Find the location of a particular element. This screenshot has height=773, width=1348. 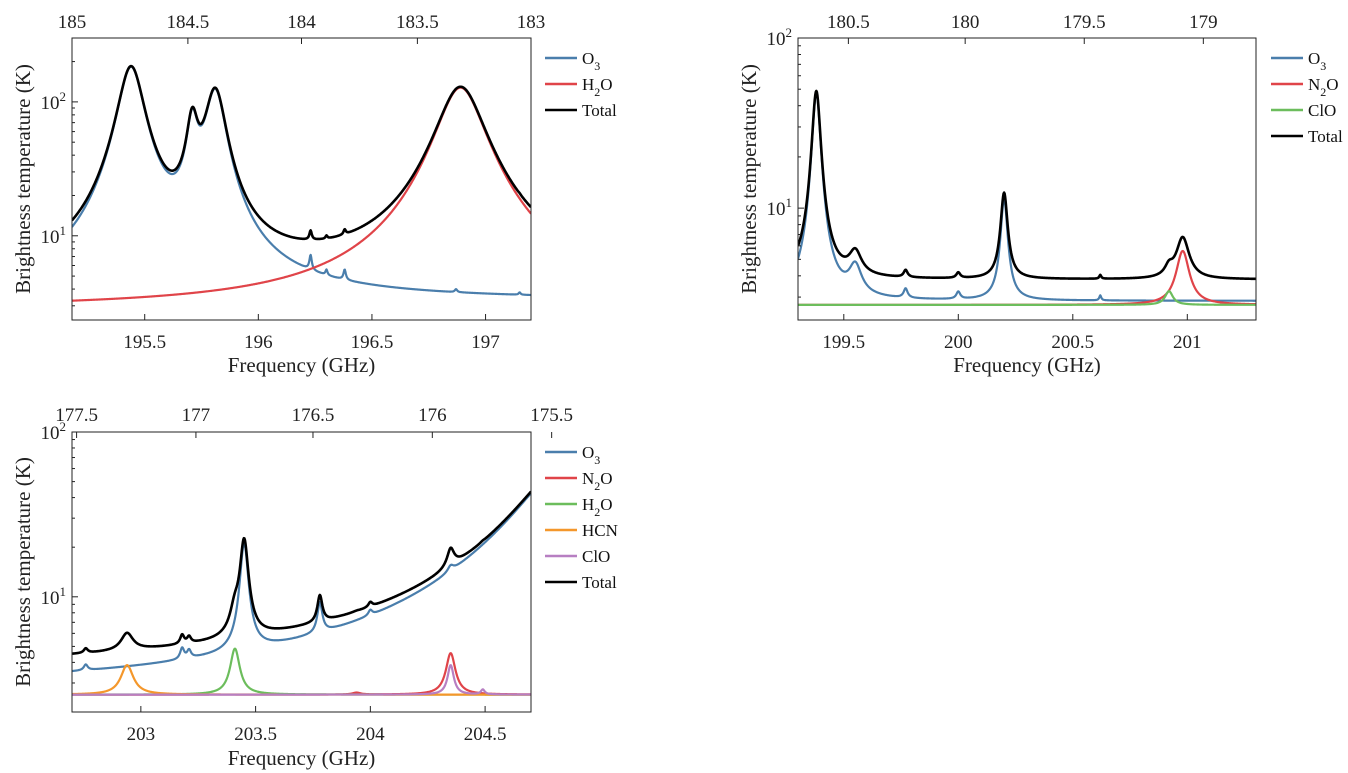

top-tick-label: 183.5 is located at coordinates (417, 22).